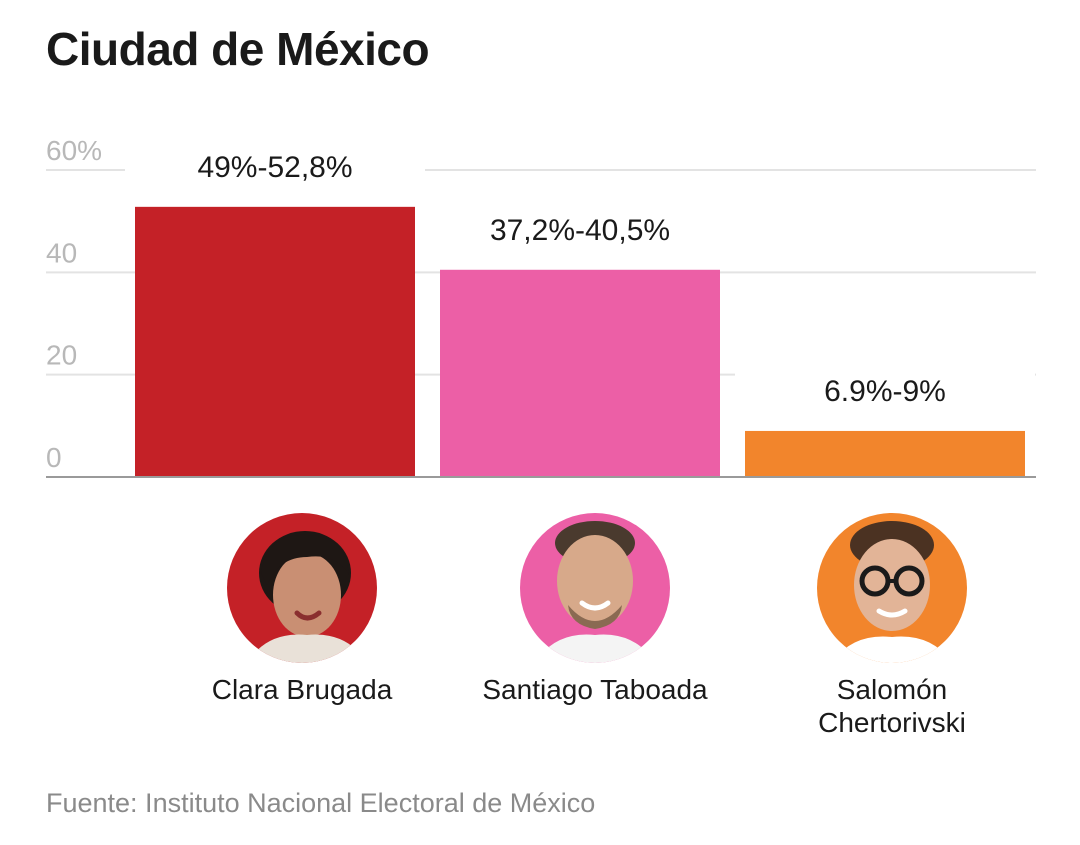 The height and width of the screenshot is (845, 1080). I want to click on data-label: 6.9%-9%, so click(885, 391).